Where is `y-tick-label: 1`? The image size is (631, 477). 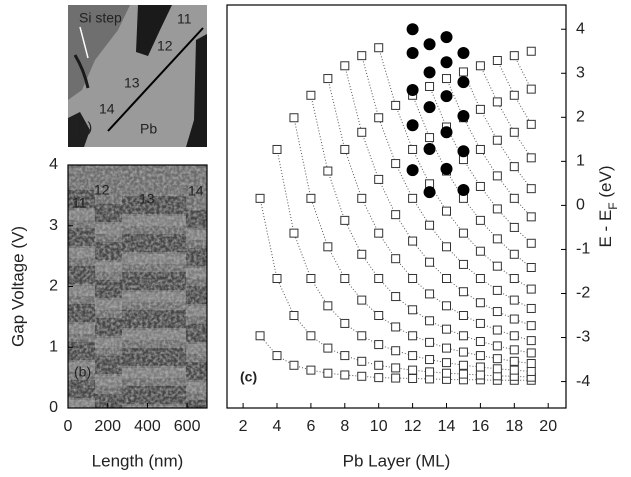
y-tick-label: 1 is located at coordinates (580, 161).